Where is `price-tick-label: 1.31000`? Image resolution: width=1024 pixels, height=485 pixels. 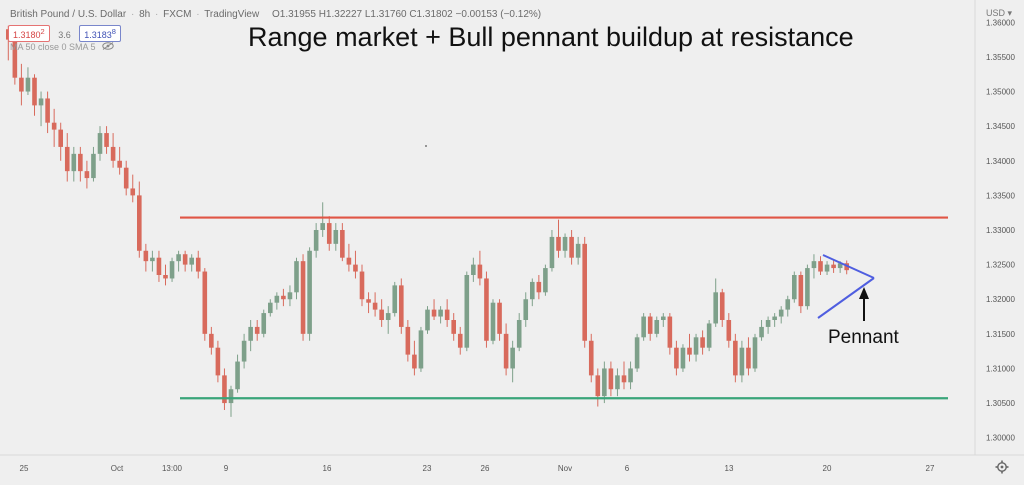
price-tick-label: 1.31000 is located at coordinates (1000, 368).